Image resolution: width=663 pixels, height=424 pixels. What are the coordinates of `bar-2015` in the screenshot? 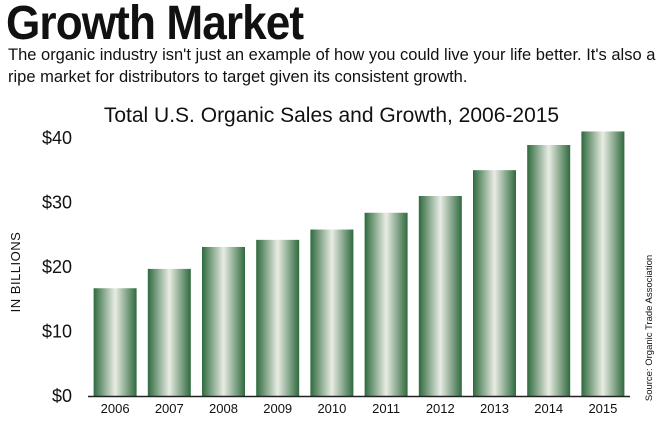 It's located at (603, 263).